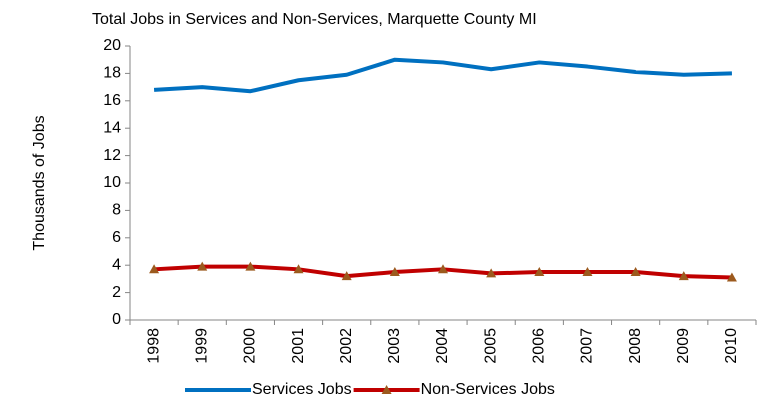 This screenshot has width=757, height=402. Describe the element at coordinates (112, 73) in the screenshot. I see `y-tick-label: 18` at that location.